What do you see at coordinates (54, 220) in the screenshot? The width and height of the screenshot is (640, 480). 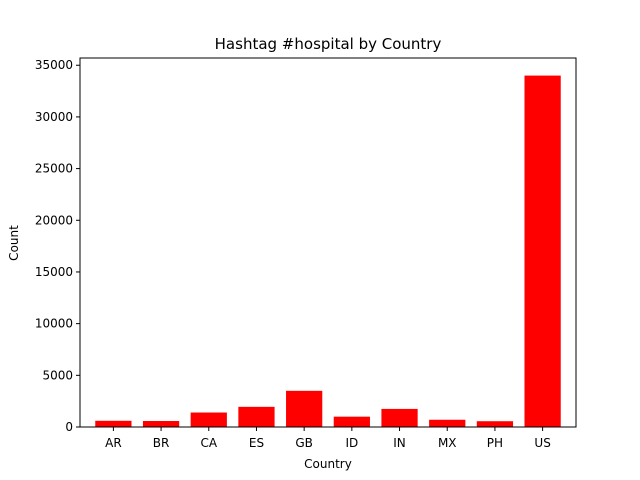 I see `y-tick-label: 20000` at bounding box center [54, 220].